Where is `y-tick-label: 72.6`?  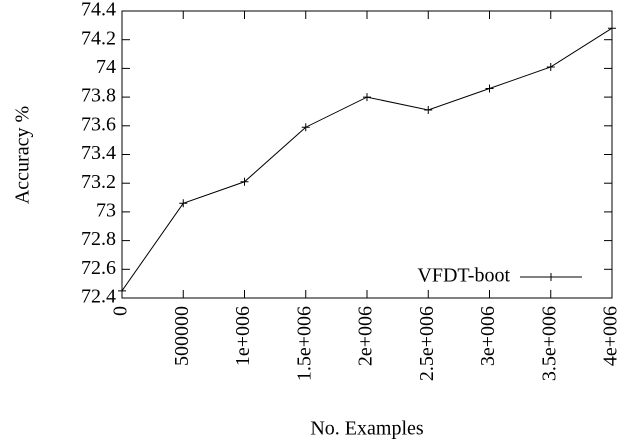
y-tick-label: 72.6 is located at coordinates (98, 268).